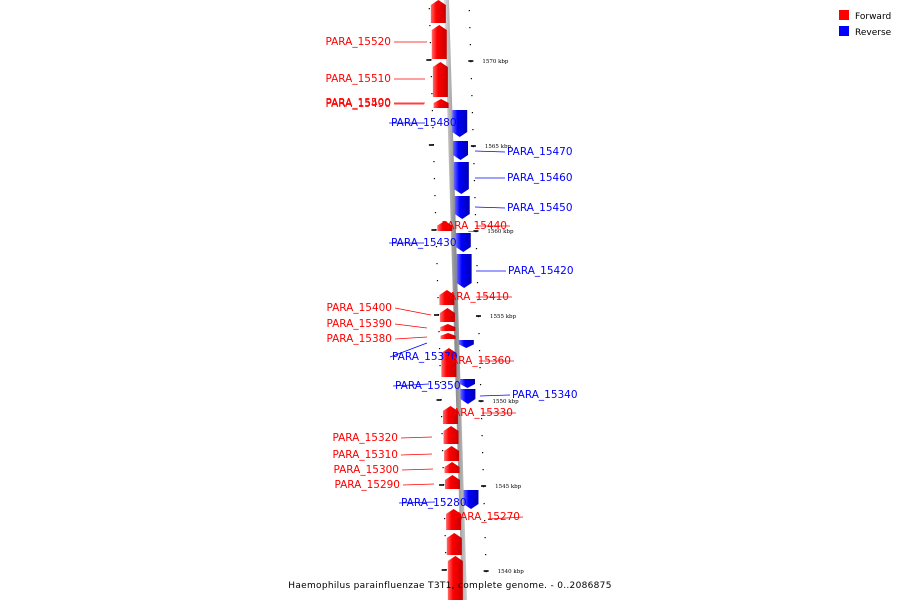  I want to click on gene-label: PARA_15270, so click(487, 517).